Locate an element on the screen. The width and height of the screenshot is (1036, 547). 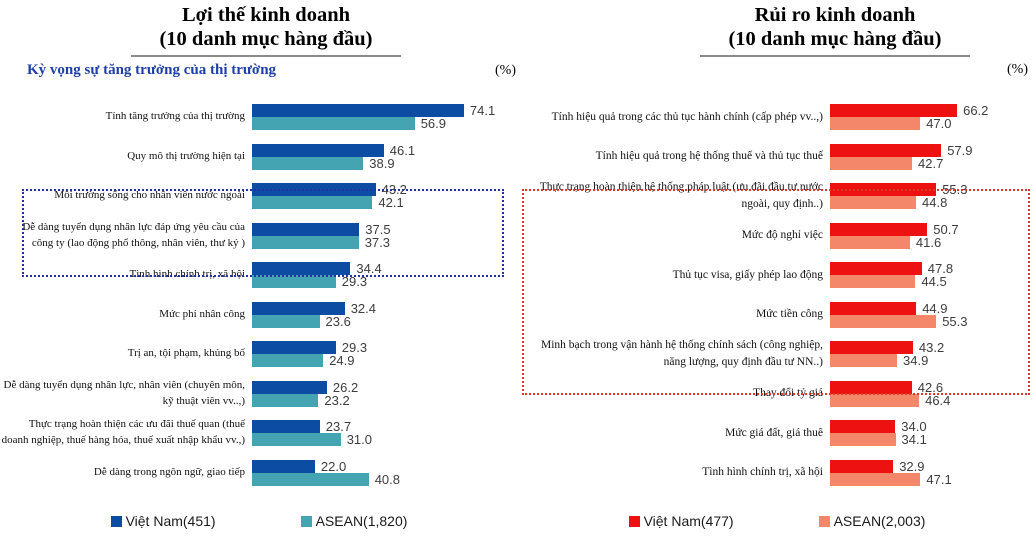
chart-row: Quy mô thị trường hiện tại 46.1 38.9 is located at coordinates (259, 157).